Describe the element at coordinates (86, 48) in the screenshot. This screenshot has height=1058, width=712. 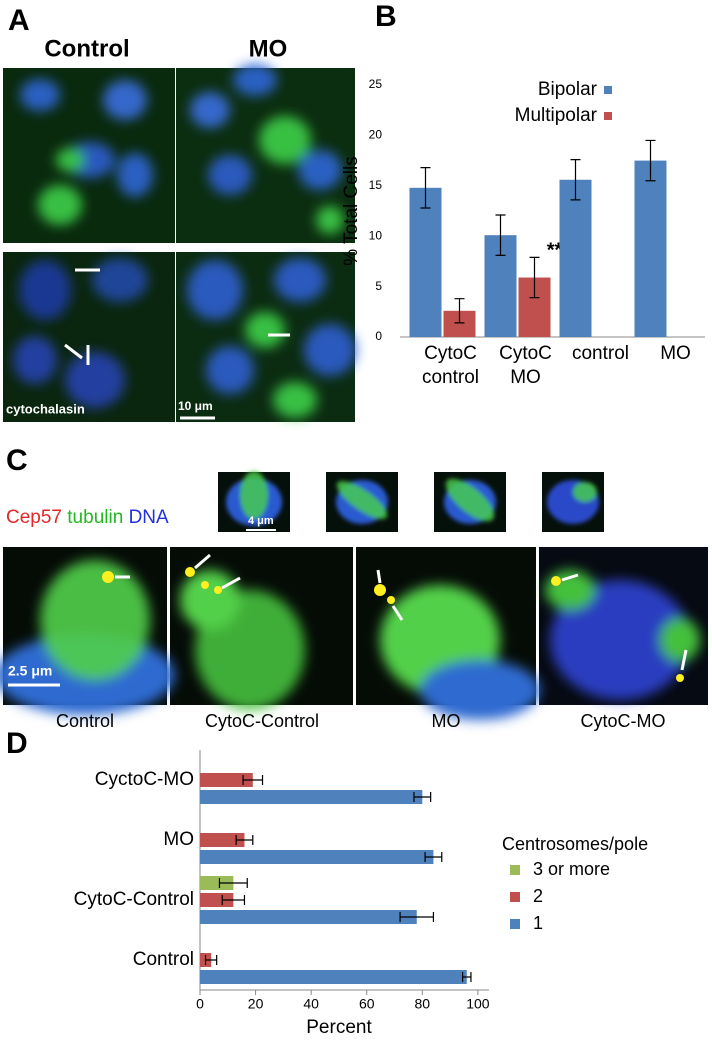
I see `column-heading: Control` at that location.